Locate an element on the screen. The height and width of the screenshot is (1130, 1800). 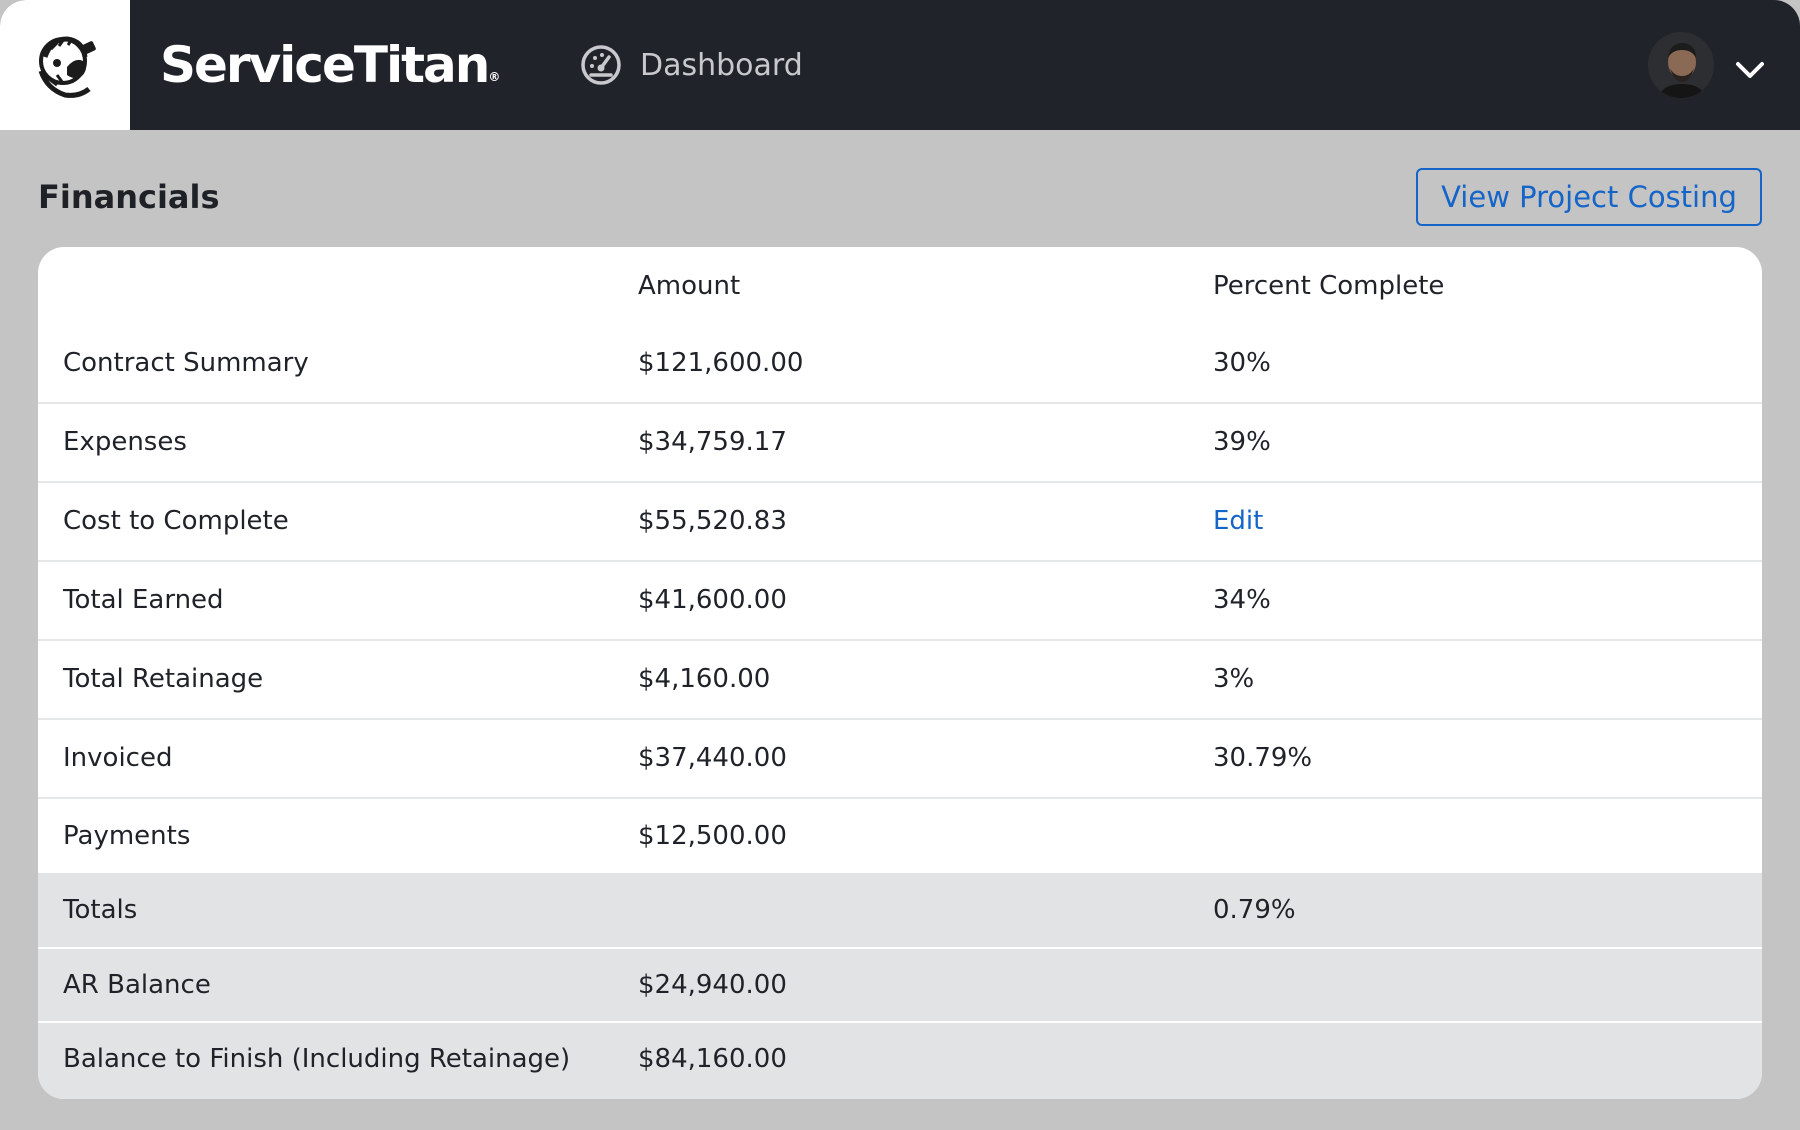
row-label: Expenses is located at coordinates (125, 442).